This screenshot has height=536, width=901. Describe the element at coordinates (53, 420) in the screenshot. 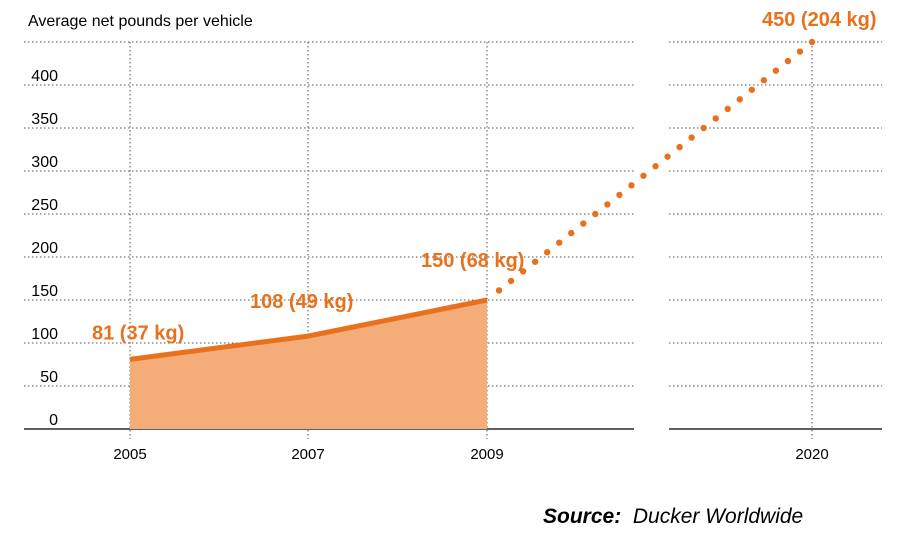

I see `y-tick-0: 0` at that location.